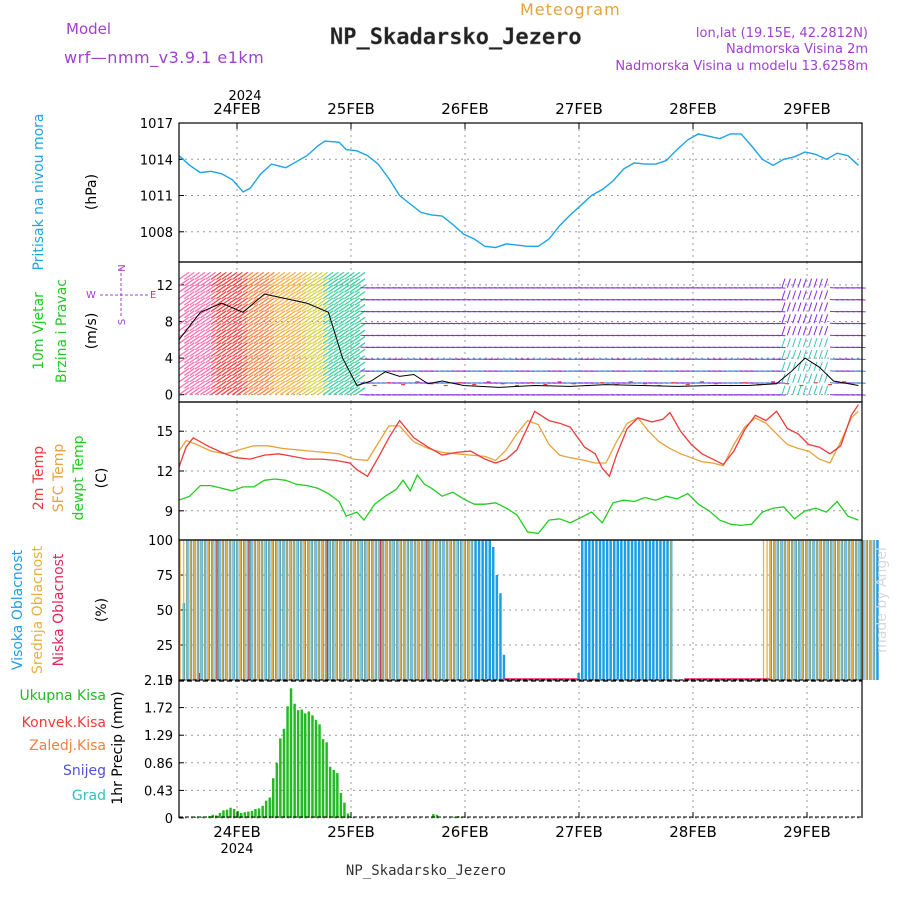 This screenshot has height=900, width=900. Describe the element at coordinates (121, 294) in the screenshot. I see `compass-rose-icon: N S W E` at that location.